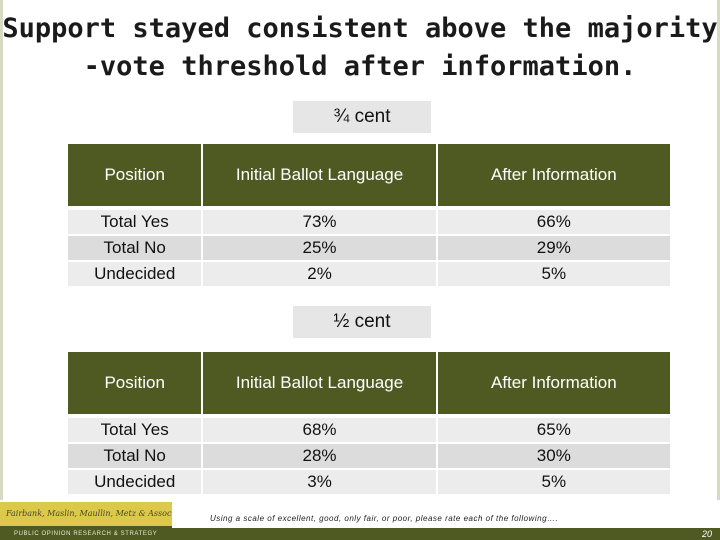  Describe the element at coordinates (320, 428) in the screenshot. I see `initial-value: 68%` at that location.